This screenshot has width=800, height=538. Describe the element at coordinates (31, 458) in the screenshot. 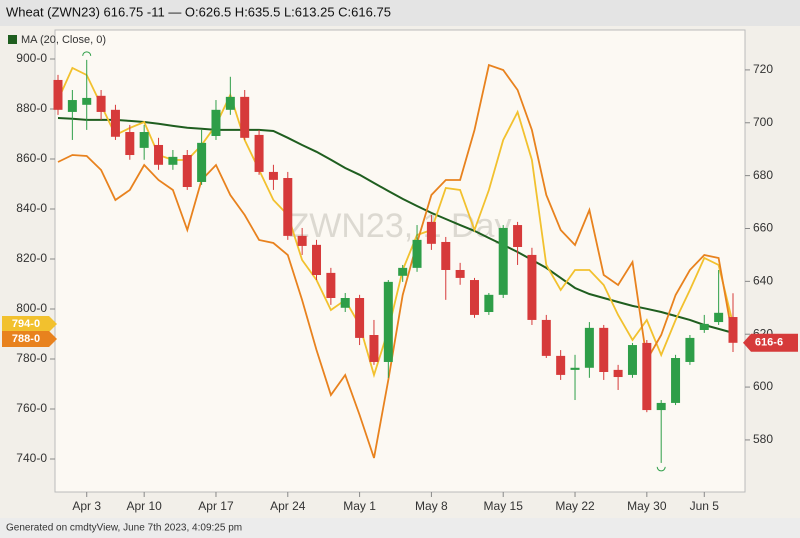

I see `y2-tick-label: 740-0` at that location.